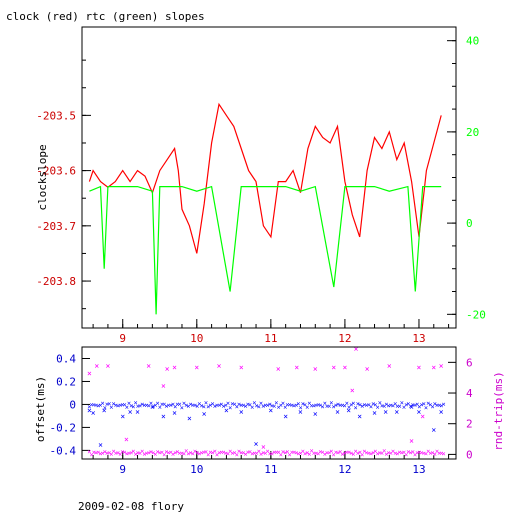 Image resolution: width=512 pixels, height=512 pixels. What do you see at coordinates (56, 115) in the screenshot?
I see `y-tick-label: -203.5` at bounding box center [56, 115].